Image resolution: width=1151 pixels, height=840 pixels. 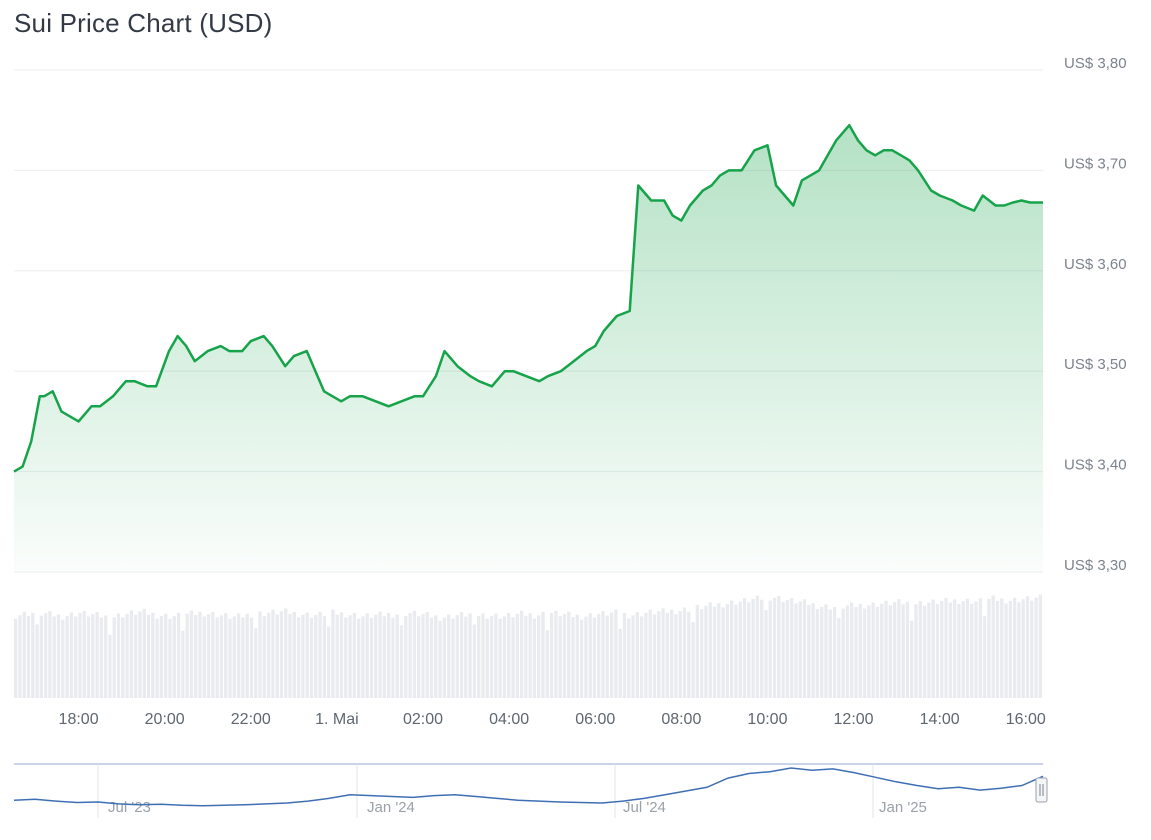 What do you see at coordinates (1095, 364) in the screenshot?
I see `y-tick-label: US$ 3,50` at bounding box center [1095, 364].